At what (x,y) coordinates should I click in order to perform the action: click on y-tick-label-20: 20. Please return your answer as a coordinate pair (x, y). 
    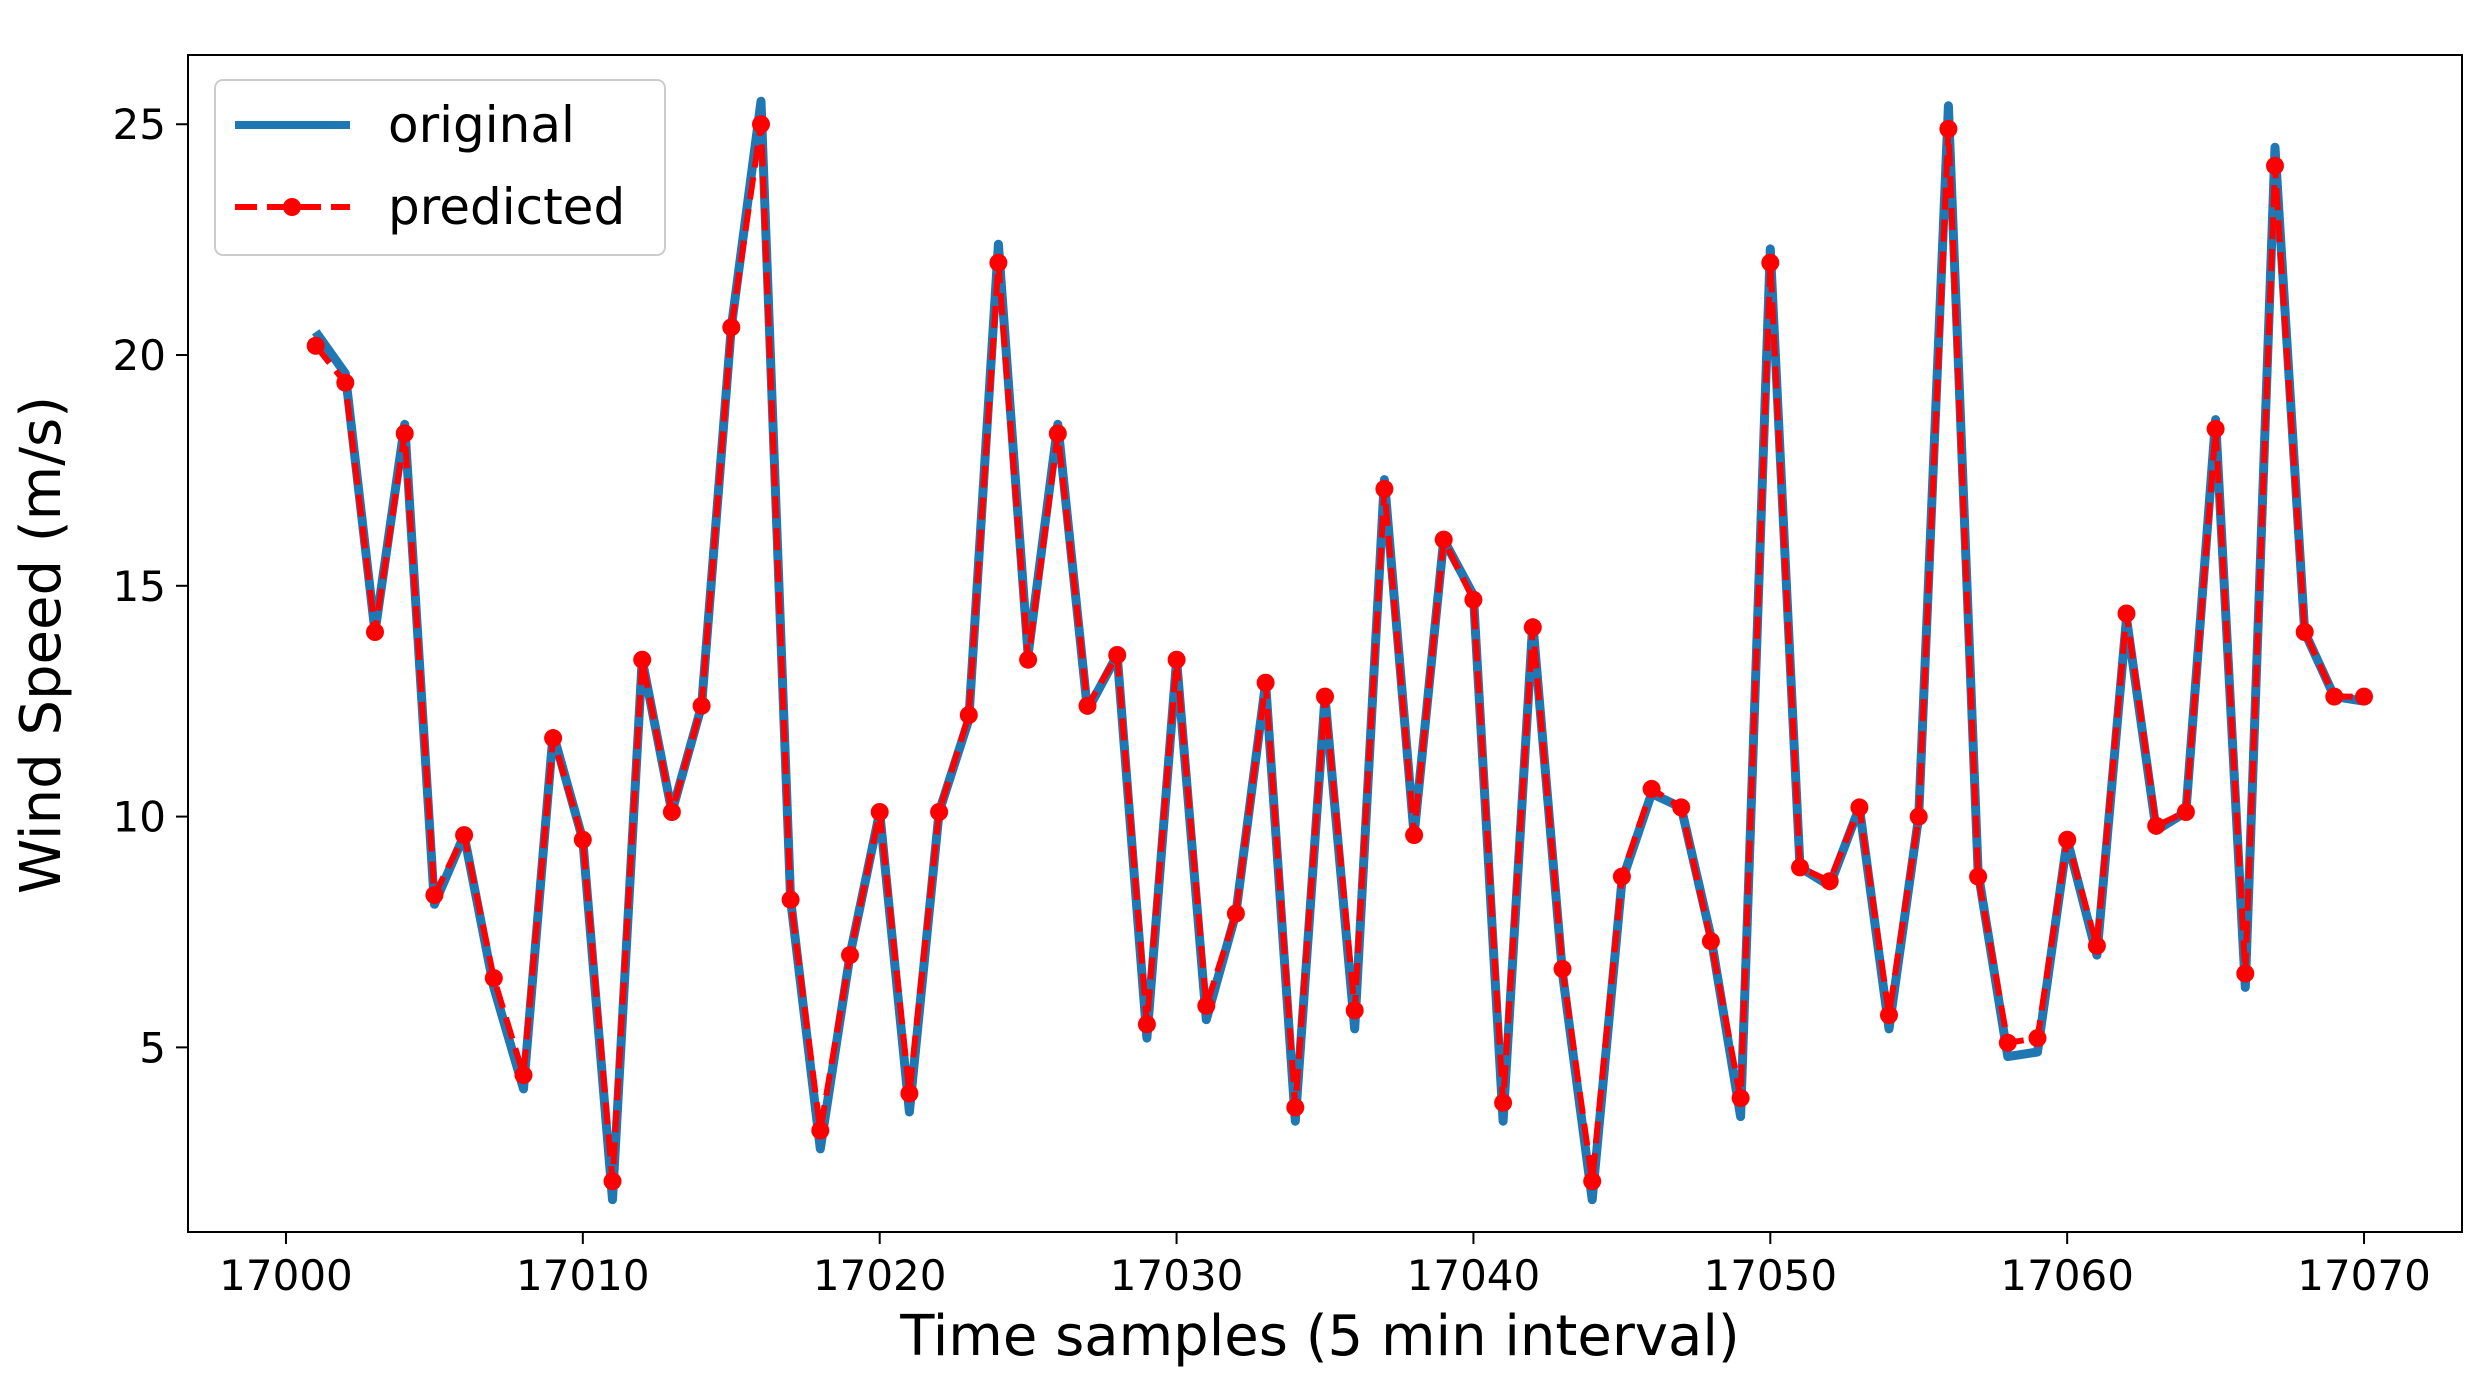
    Looking at the image, I should click on (139, 355).